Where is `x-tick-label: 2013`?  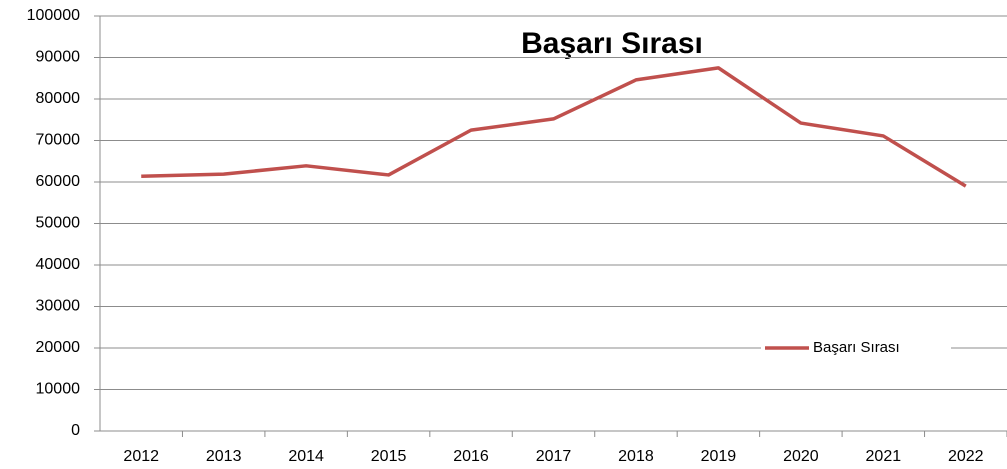 x-tick-label: 2013 is located at coordinates (224, 456).